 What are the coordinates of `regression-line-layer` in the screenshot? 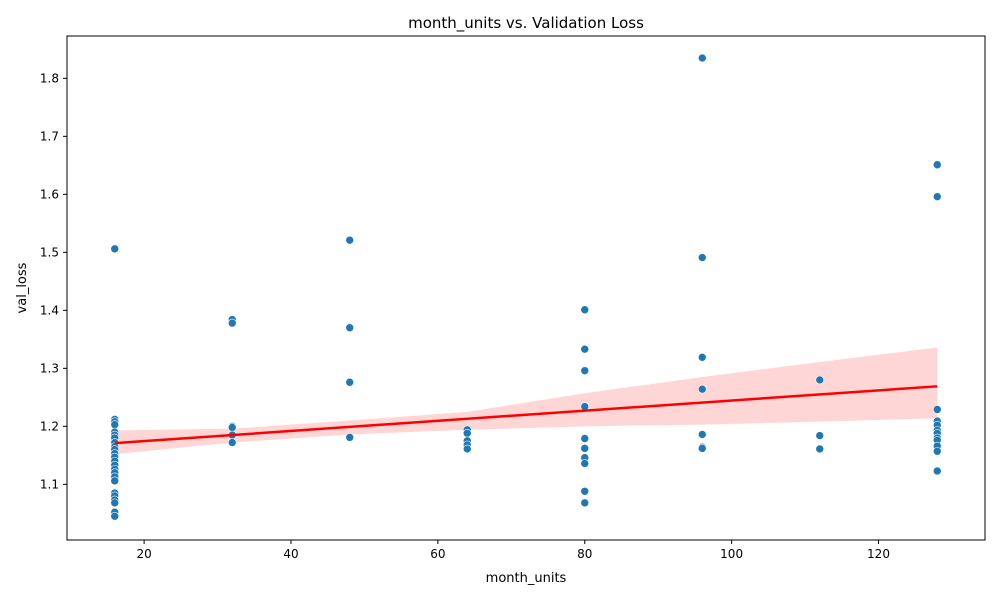 It's located at (526, 415).